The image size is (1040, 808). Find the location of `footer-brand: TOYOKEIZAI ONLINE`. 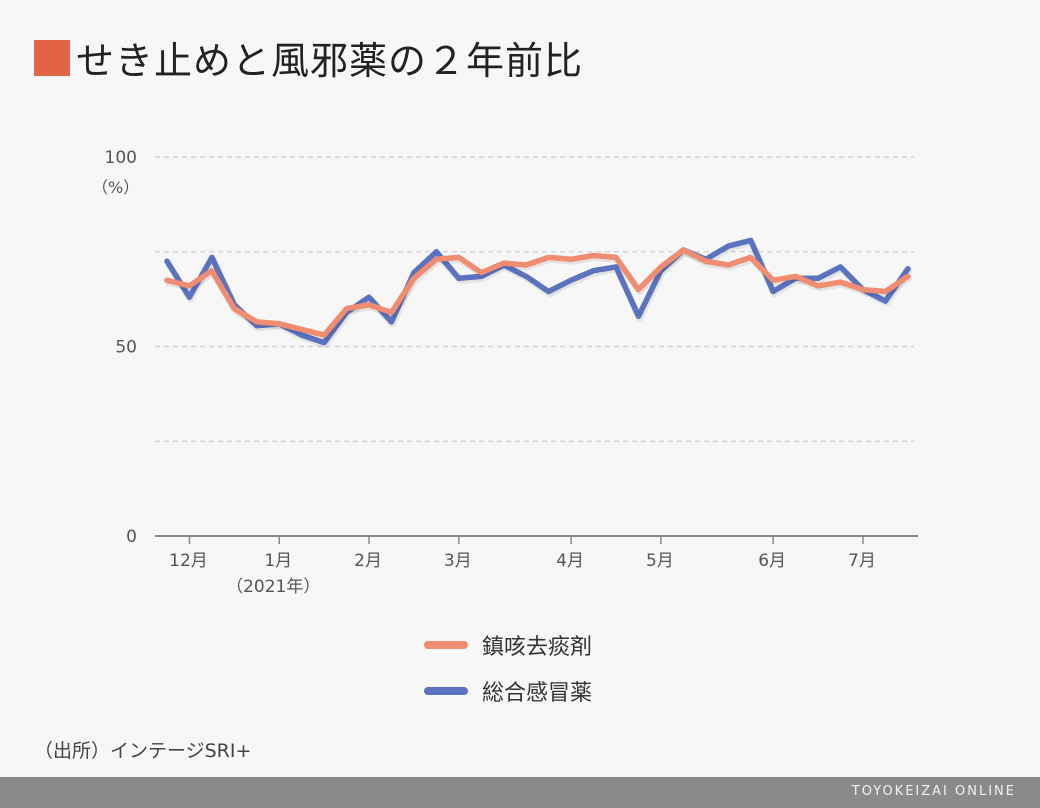

footer-brand: TOYOKEIZAI ONLINE is located at coordinates (933, 791).